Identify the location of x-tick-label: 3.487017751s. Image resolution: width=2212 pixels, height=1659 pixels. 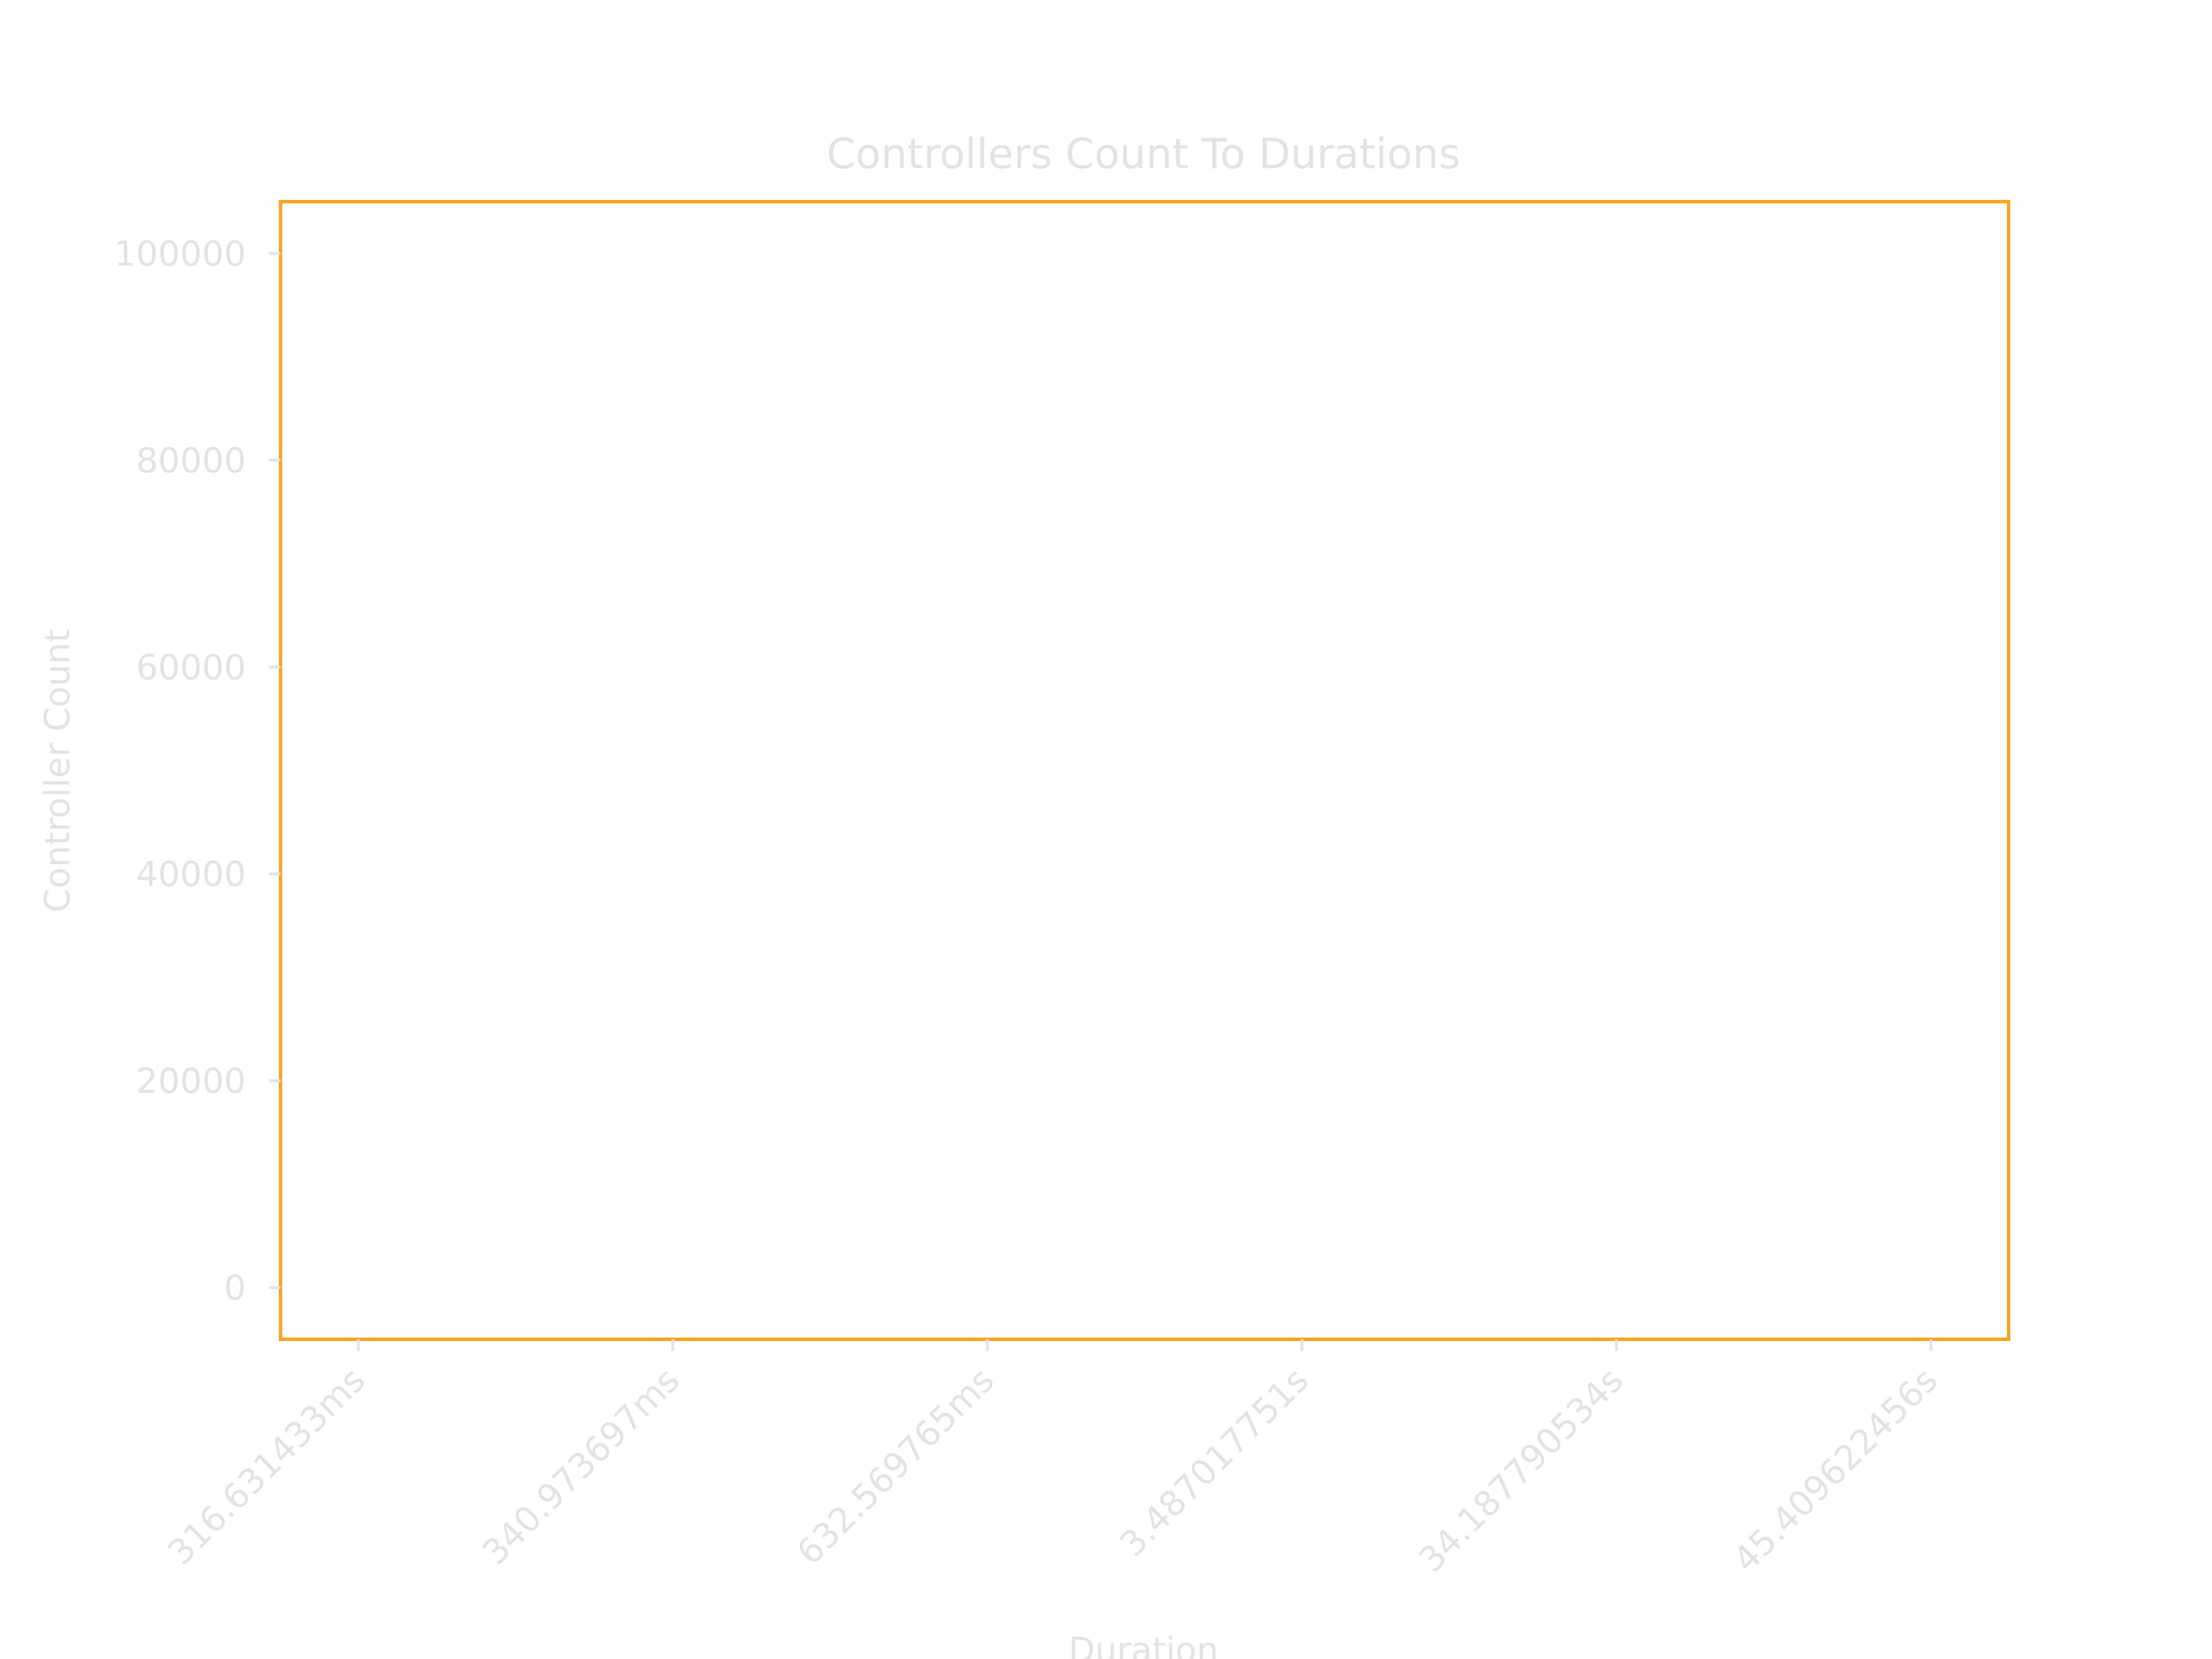
(1214, 1462).